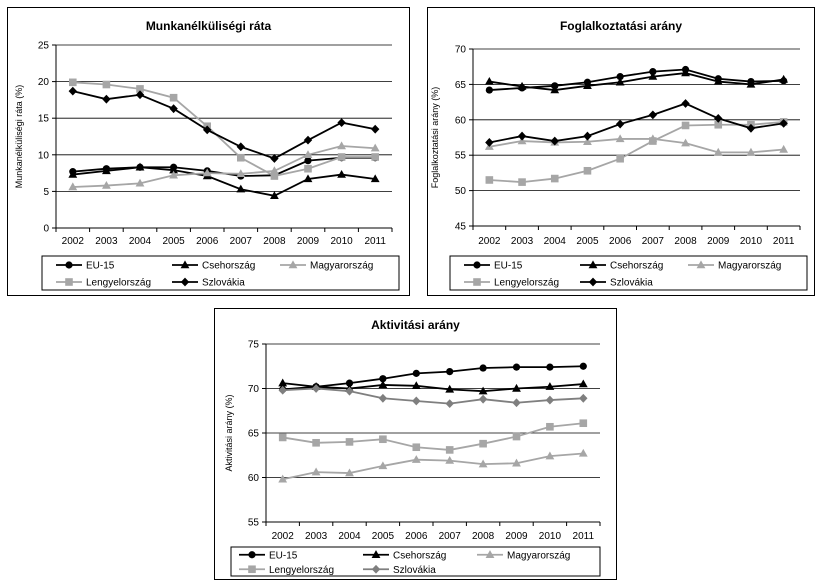 This screenshot has height=584, width=819. Describe the element at coordinates (19, 137) in the screenshot. I see `y-axis-label: Munkanélküliségi ráta (%)` at that location.